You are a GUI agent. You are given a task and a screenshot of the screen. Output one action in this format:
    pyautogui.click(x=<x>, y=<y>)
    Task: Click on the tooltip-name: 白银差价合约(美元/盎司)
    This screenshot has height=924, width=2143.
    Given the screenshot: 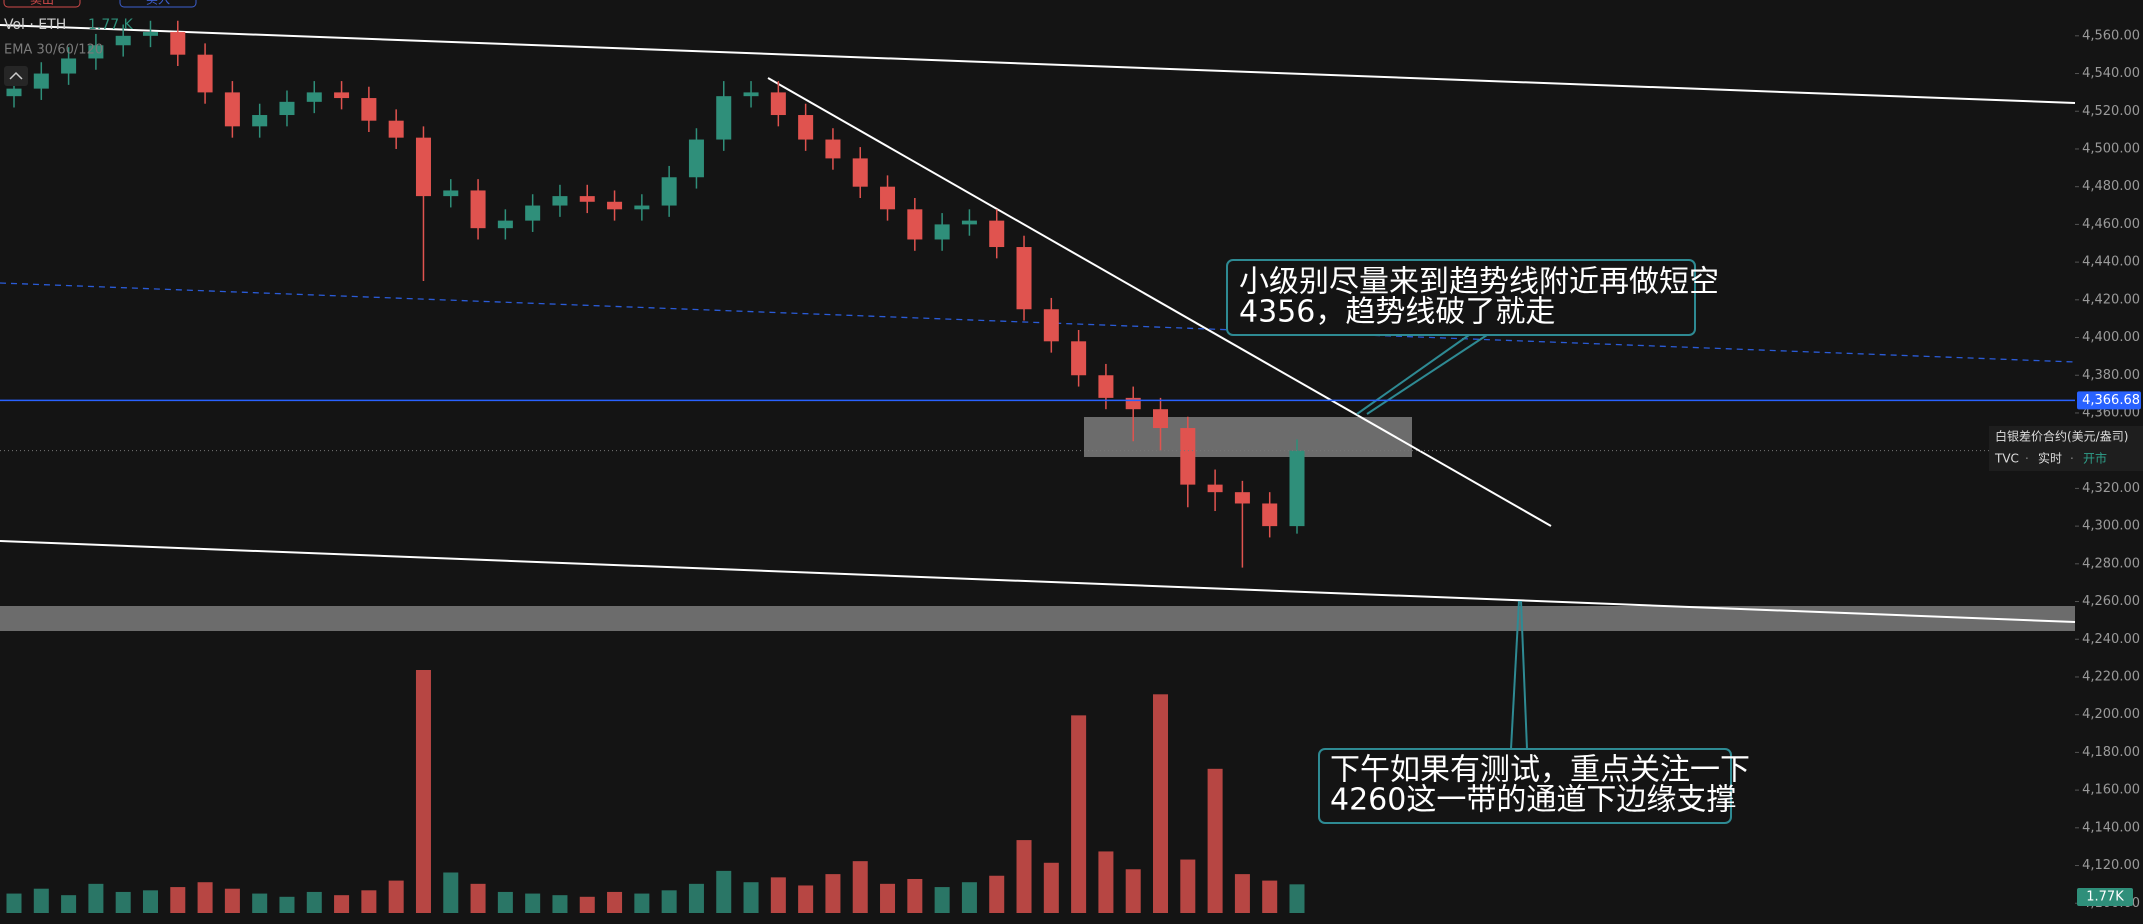 What is the action you would take?
    pyautogui.click(x=2061, y=436)
    